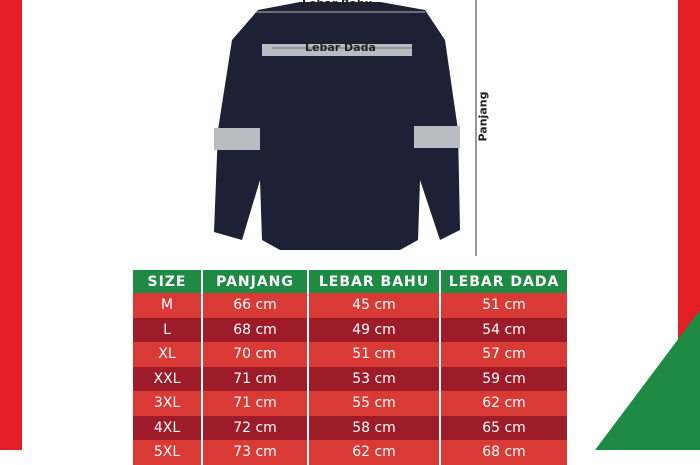 Image resolution: width=700 pixels, height=465 pixels. What do you see at coordinates (373, 305) in the screenshot?
I see `table-cell: 45 cm` at bounding box center [373, 305].